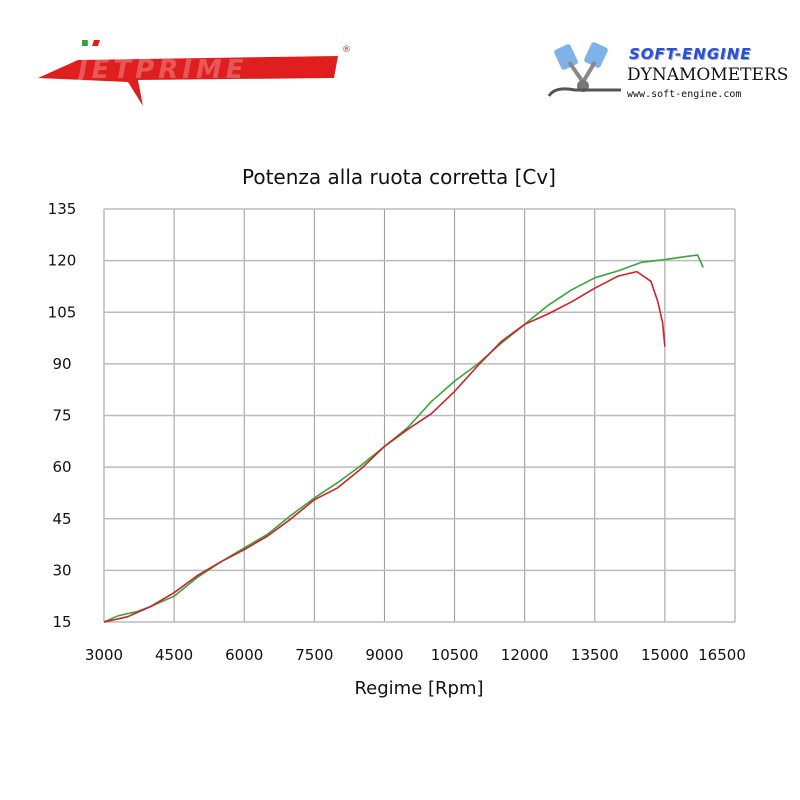  I want to click on y-tick-label: 120, so click(62, 261).